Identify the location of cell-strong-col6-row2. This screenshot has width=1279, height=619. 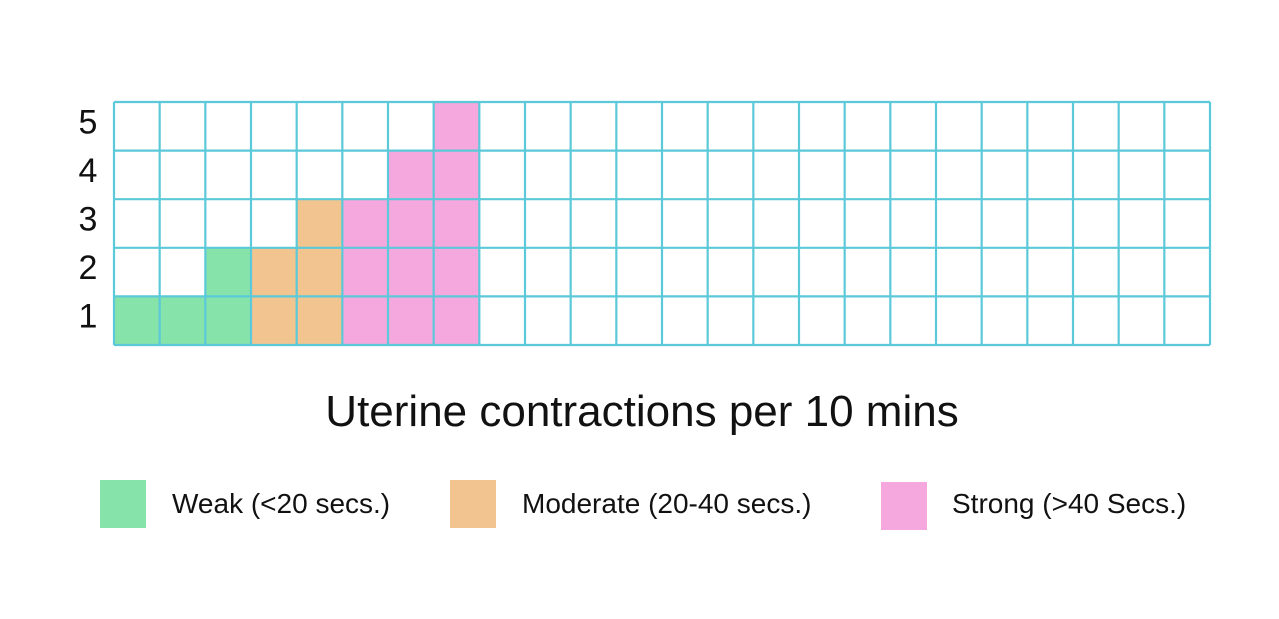
(365, 272).